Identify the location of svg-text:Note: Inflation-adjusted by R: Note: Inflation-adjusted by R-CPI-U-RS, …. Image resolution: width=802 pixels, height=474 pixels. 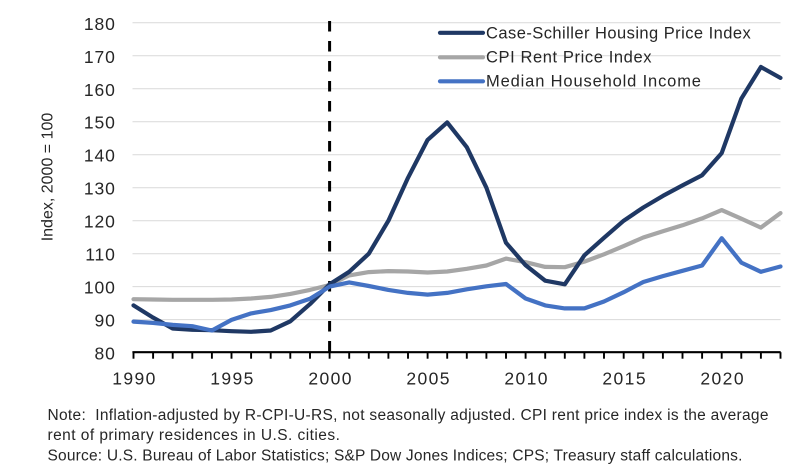
(408, 415).